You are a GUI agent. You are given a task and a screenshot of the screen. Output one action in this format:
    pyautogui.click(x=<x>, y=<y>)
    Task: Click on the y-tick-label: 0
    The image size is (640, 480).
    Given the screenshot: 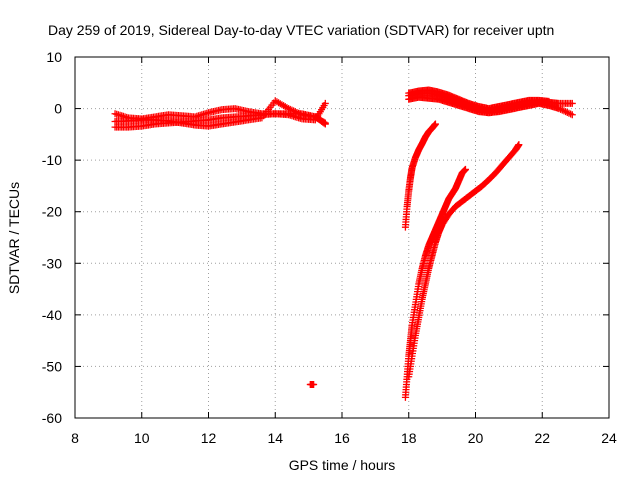 What is the action you would take?
    pyautogui.click(x=58, y=109)
    